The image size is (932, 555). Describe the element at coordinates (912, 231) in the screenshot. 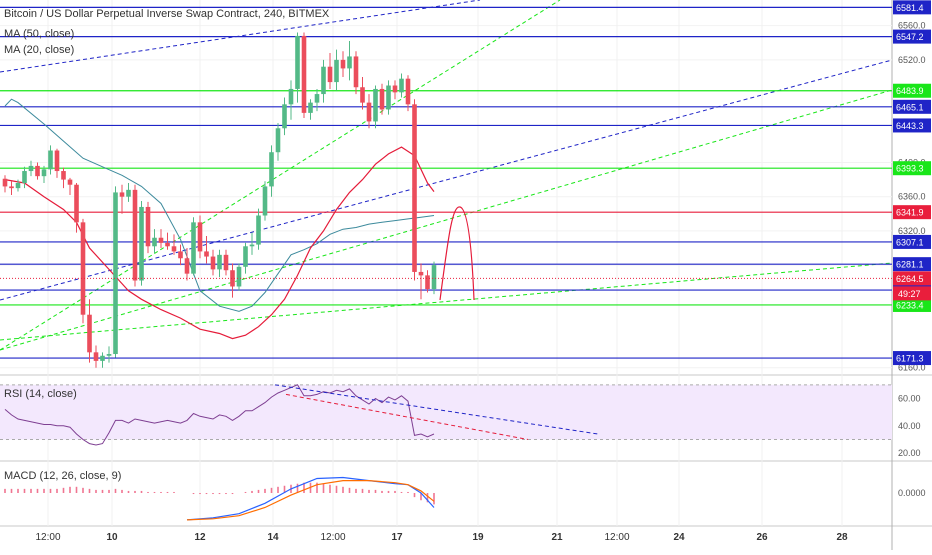

I see `price-tick-label: 6320.0` at that location.